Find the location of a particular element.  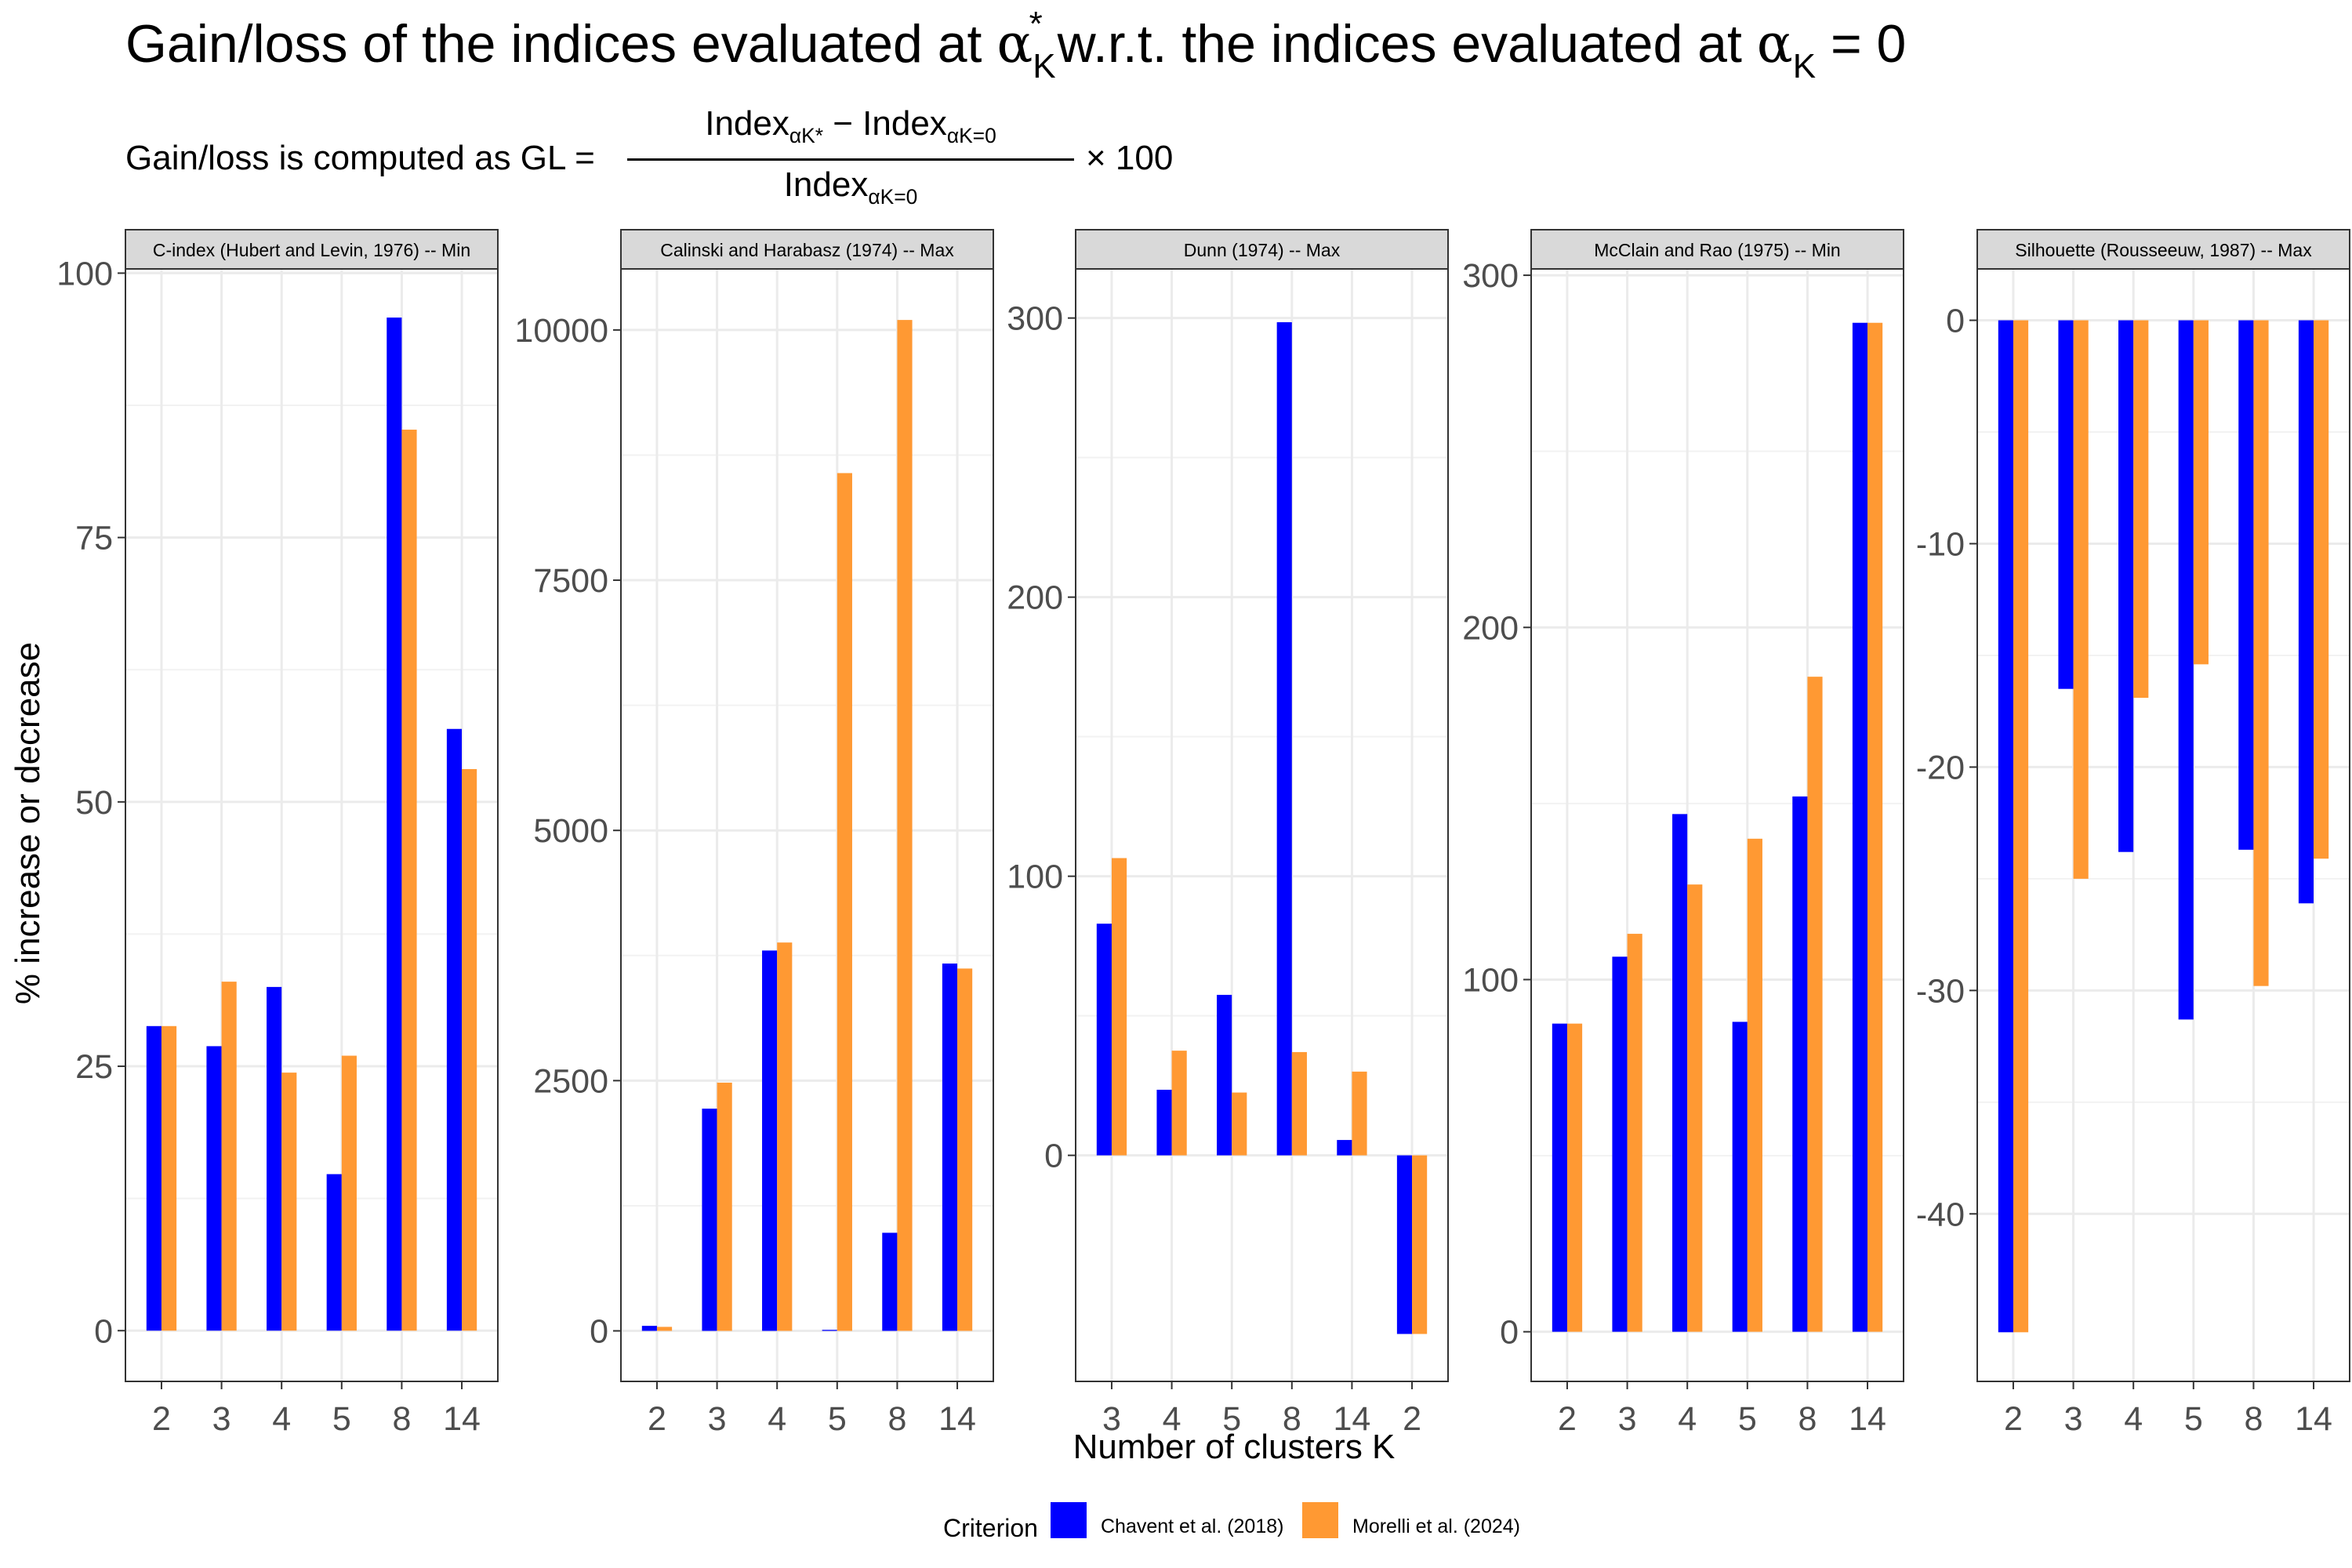

y-tick-label: 75 is located at coordinates (94, 538).